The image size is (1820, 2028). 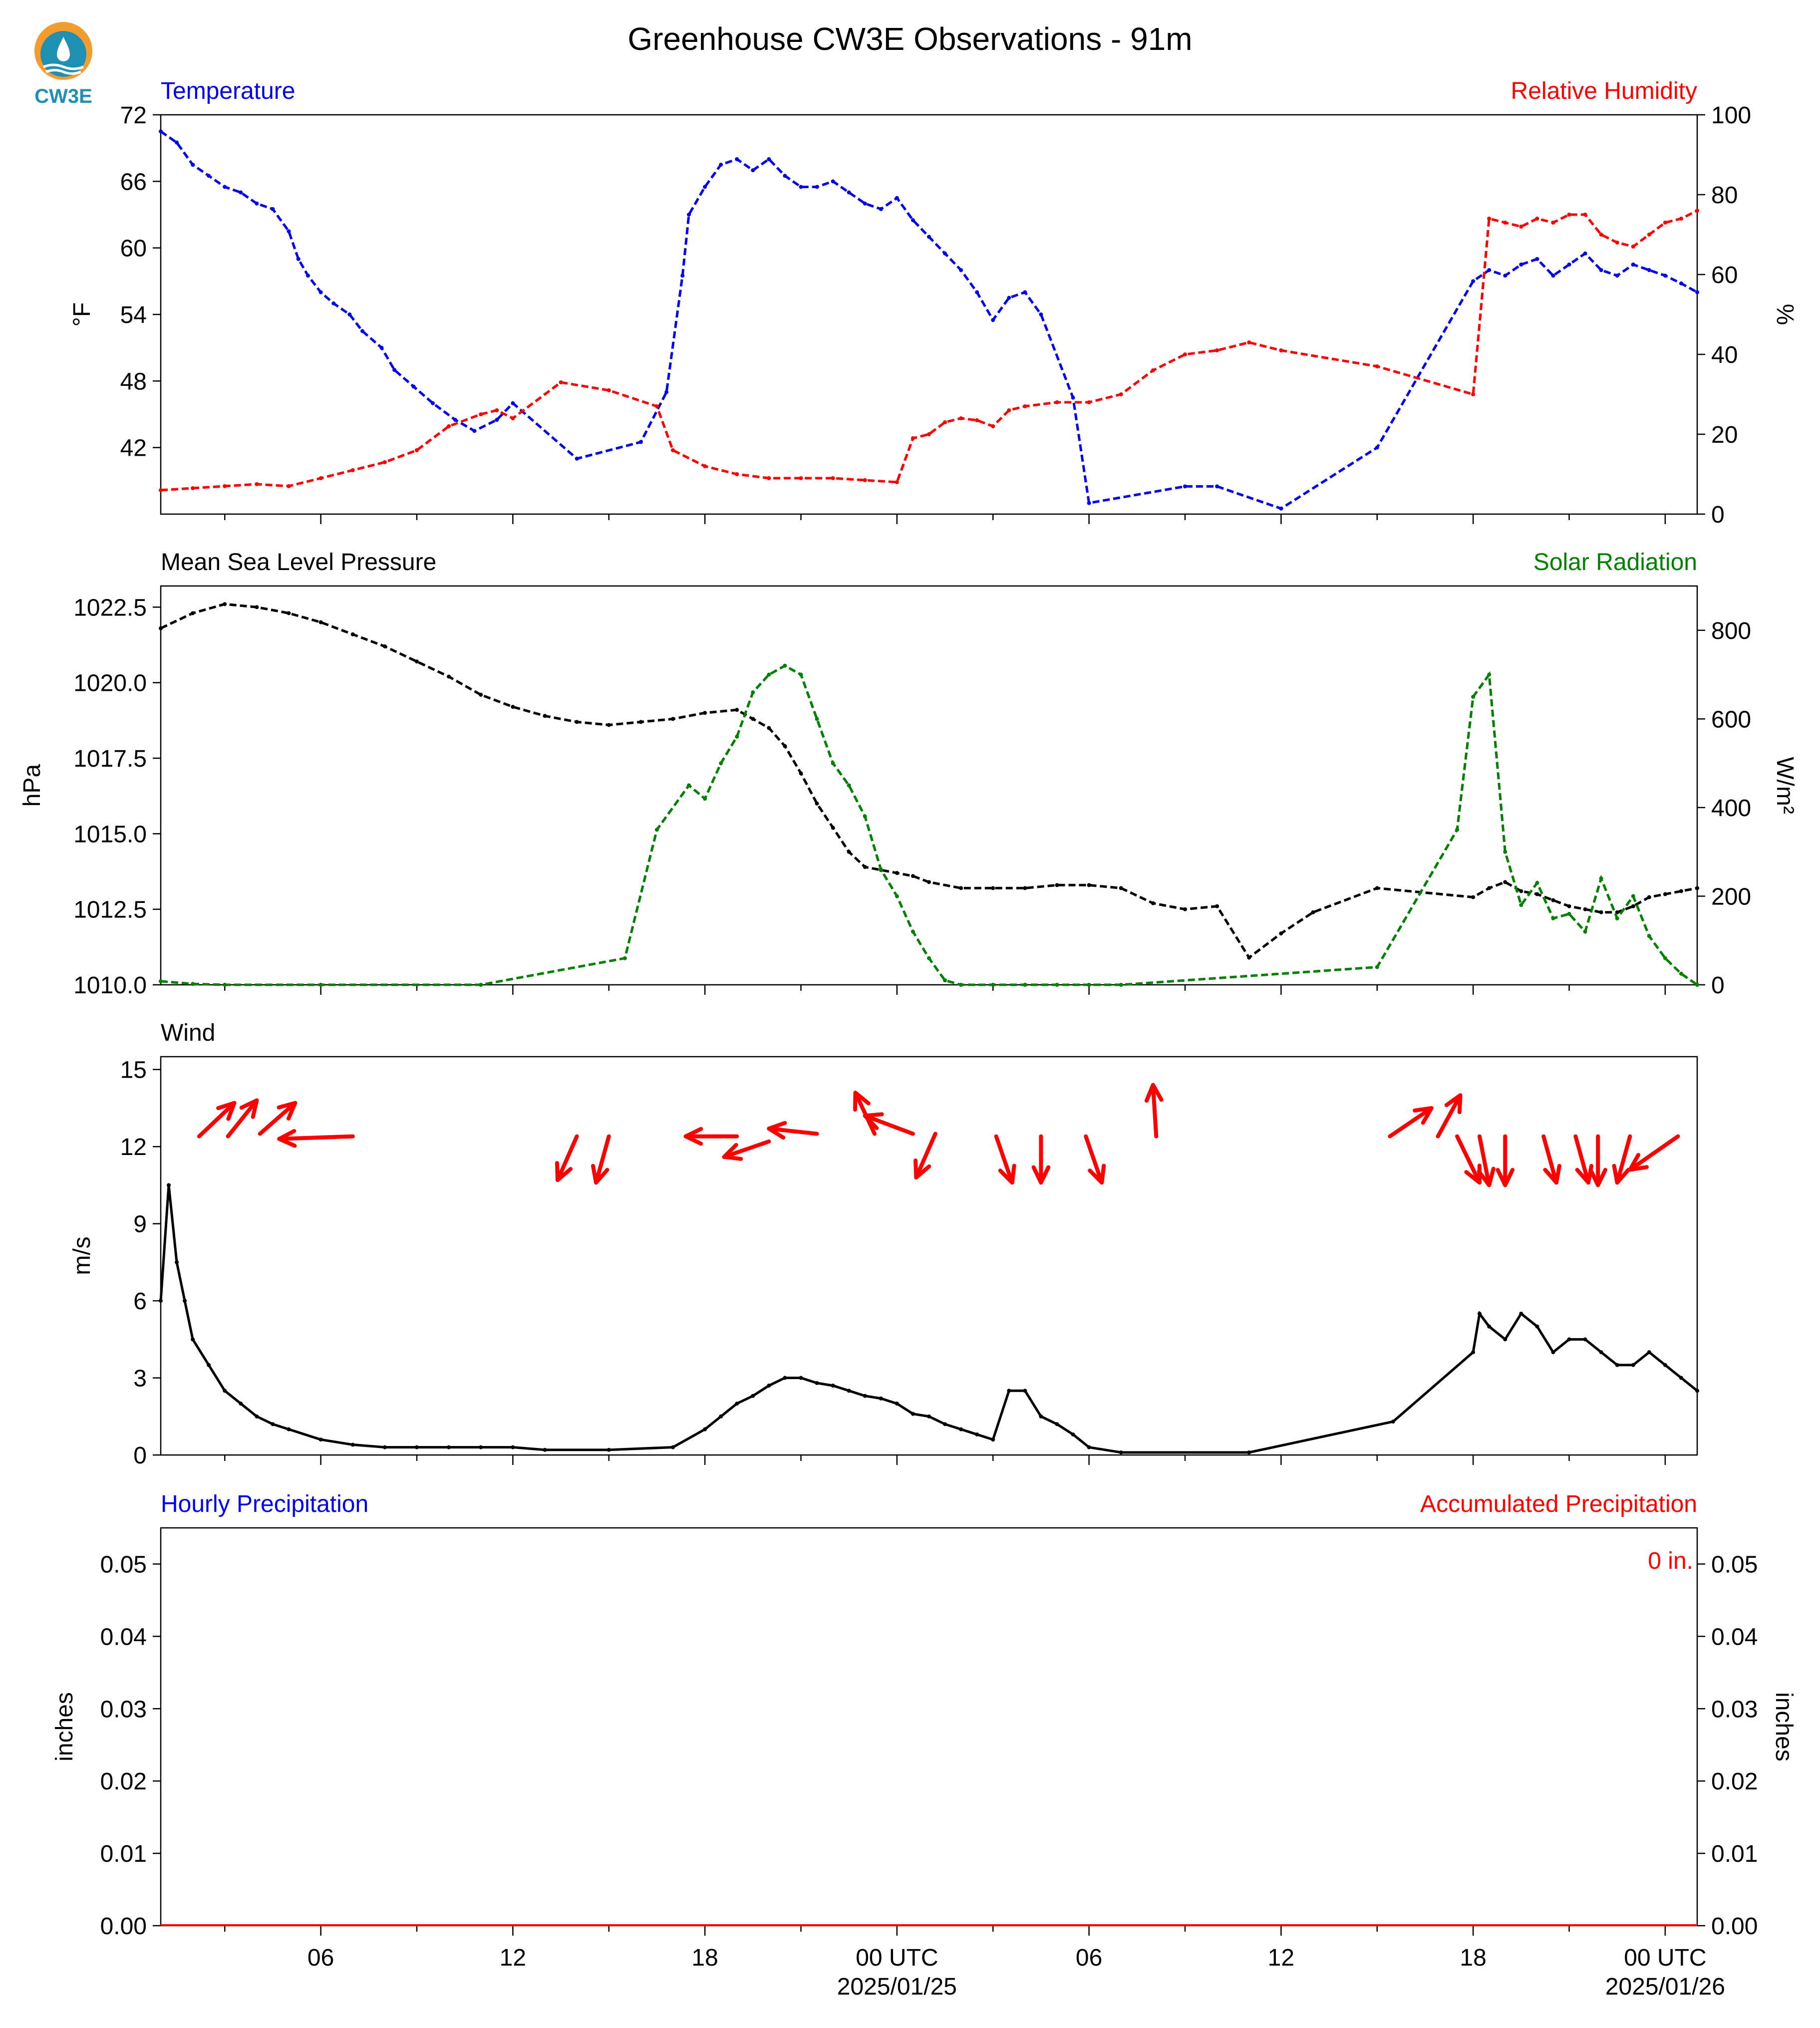 What do you see at coordinates (1785, 785) in the screenshot?
I see `y-axis-label-right: W/m²` at bounding box center [1785, 785].